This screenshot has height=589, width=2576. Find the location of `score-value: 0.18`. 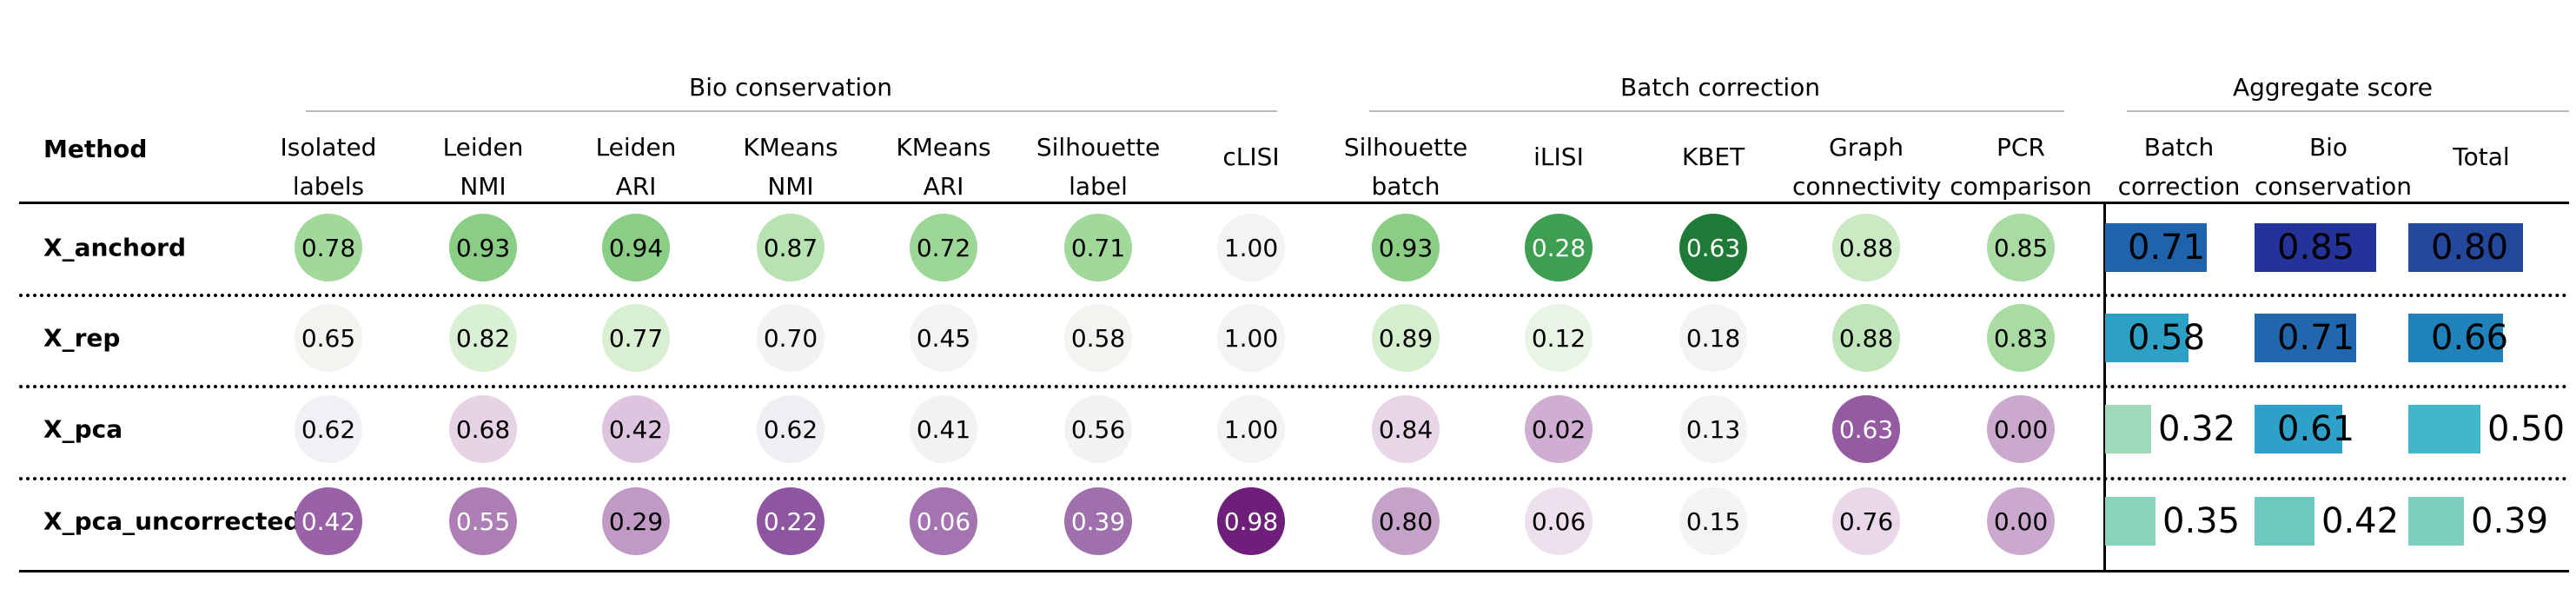

score-value: 0.18 is located at coordinates (1713, 338).